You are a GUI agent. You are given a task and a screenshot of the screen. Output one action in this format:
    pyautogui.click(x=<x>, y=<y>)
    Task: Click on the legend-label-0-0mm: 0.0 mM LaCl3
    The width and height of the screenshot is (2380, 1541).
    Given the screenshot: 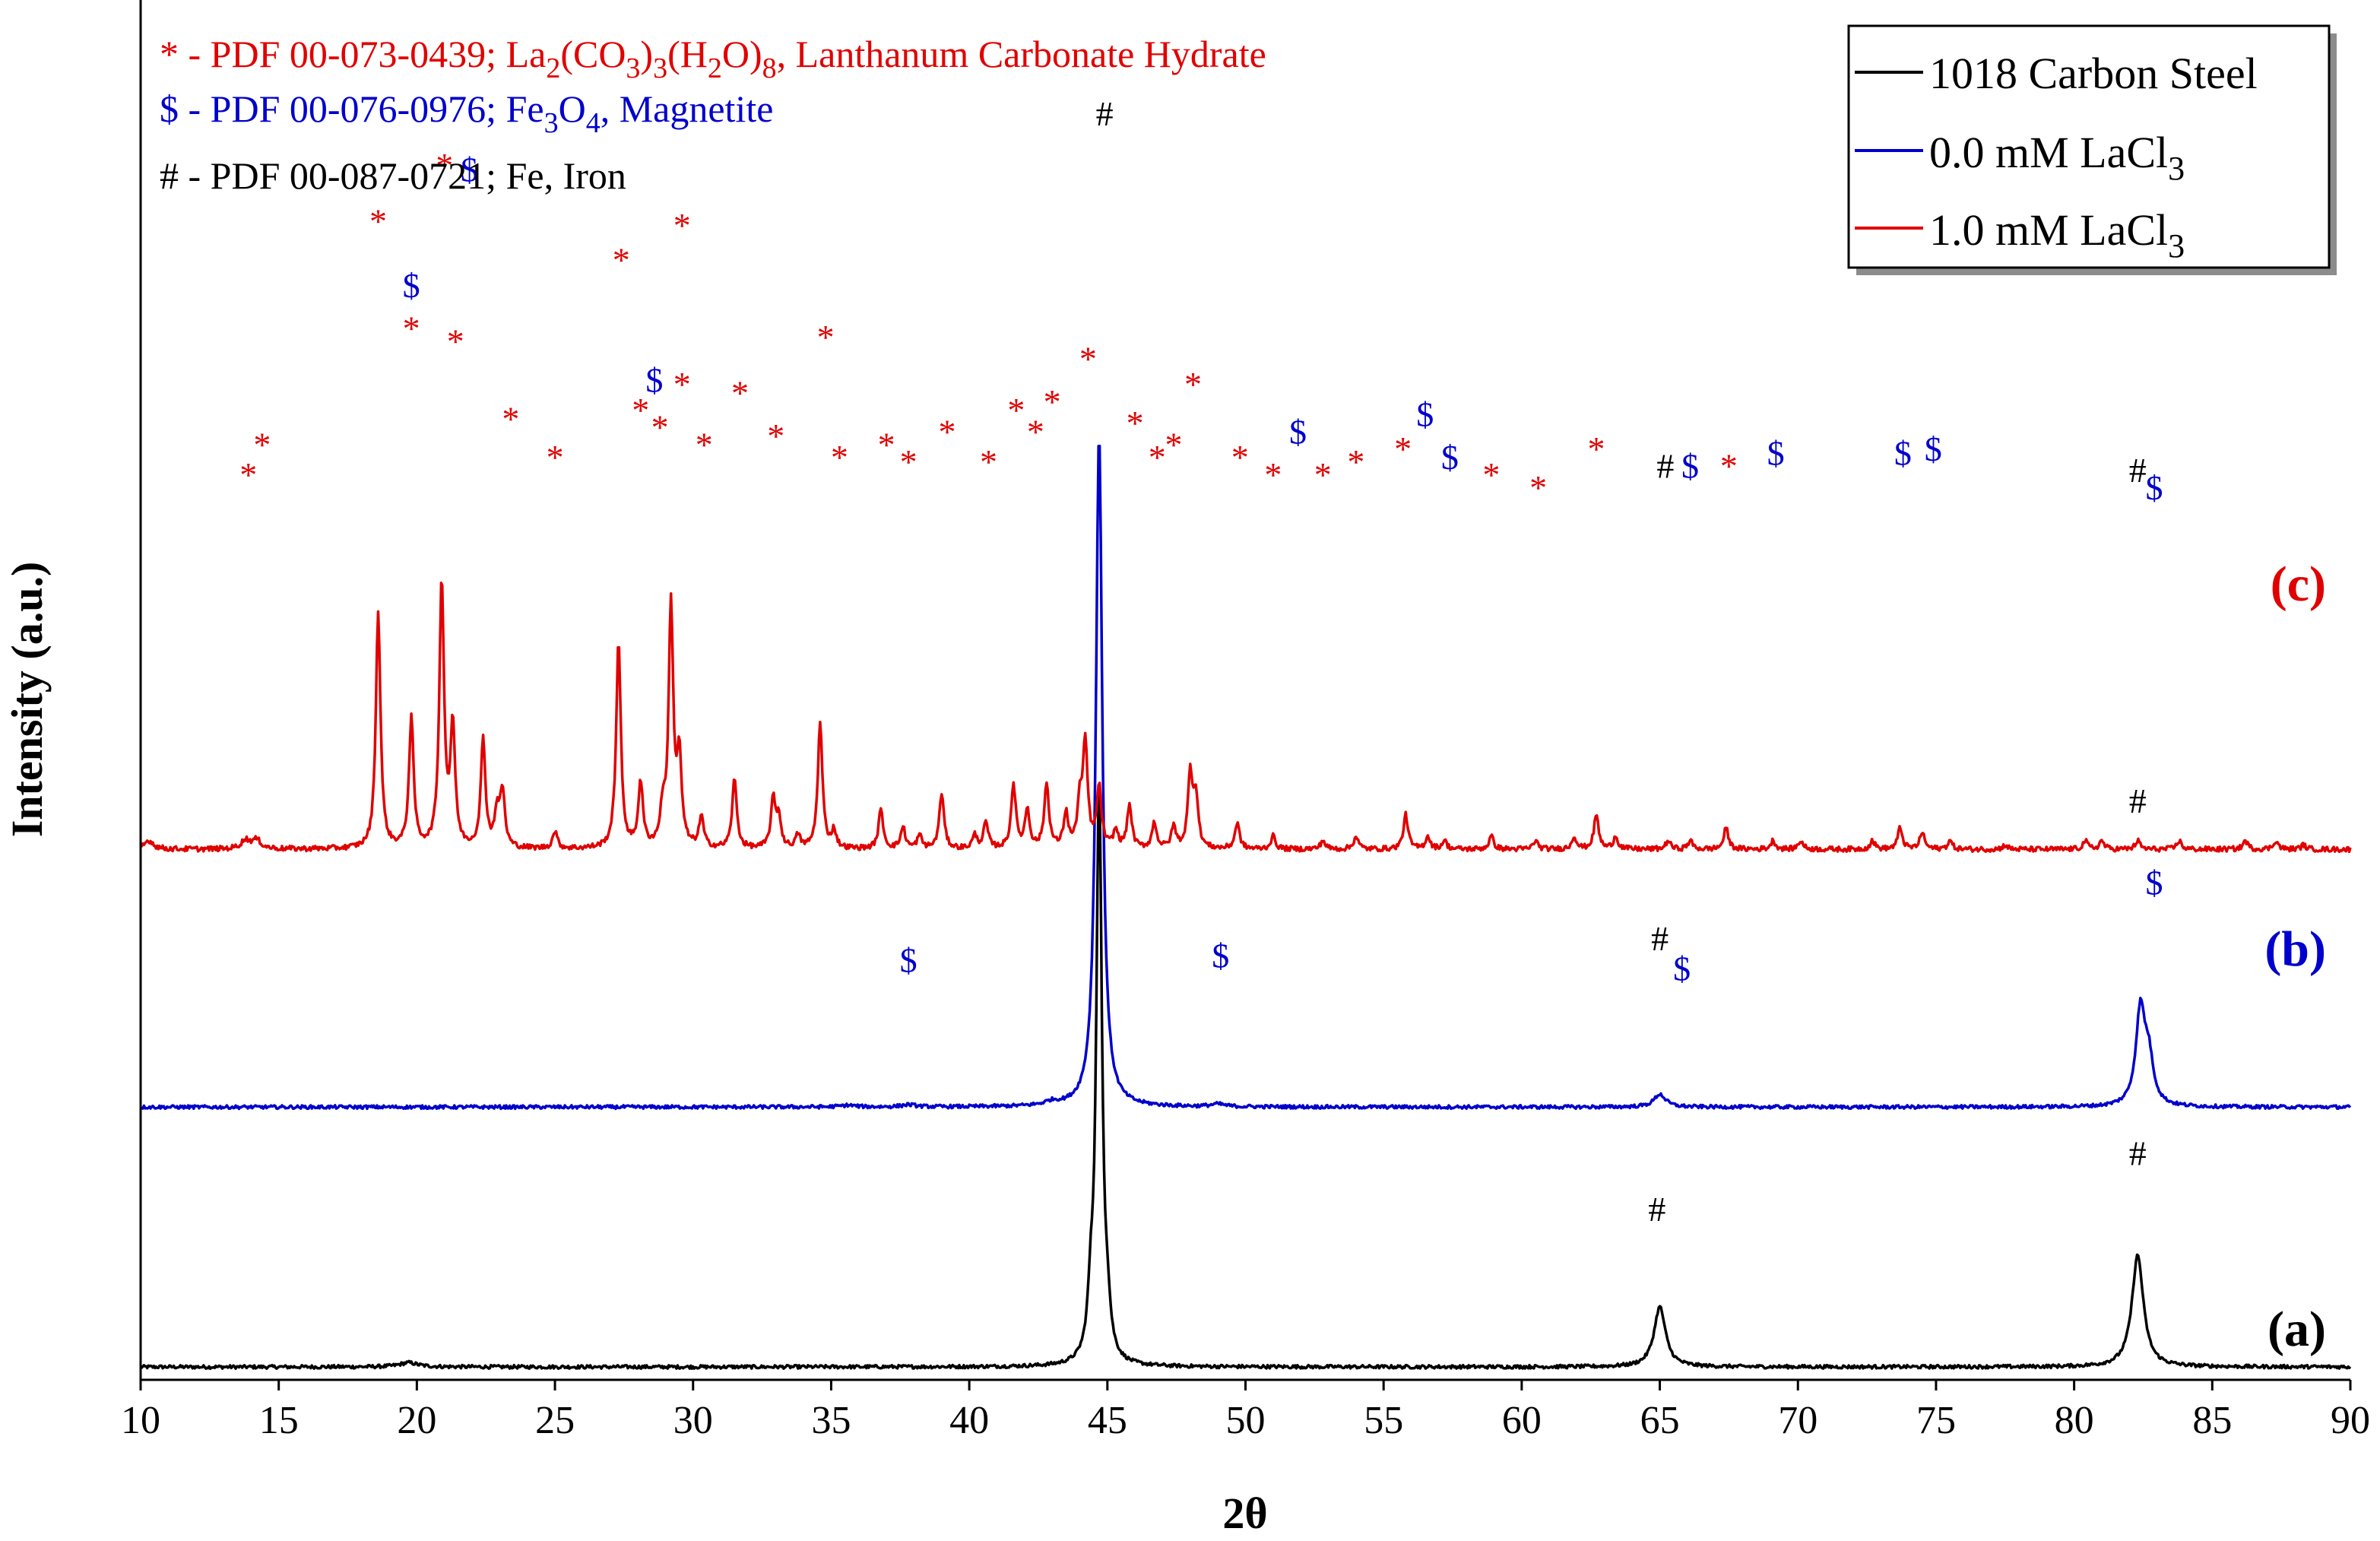 What is the action you would take?
    pyautogui.click(x=2057, y=157)
    